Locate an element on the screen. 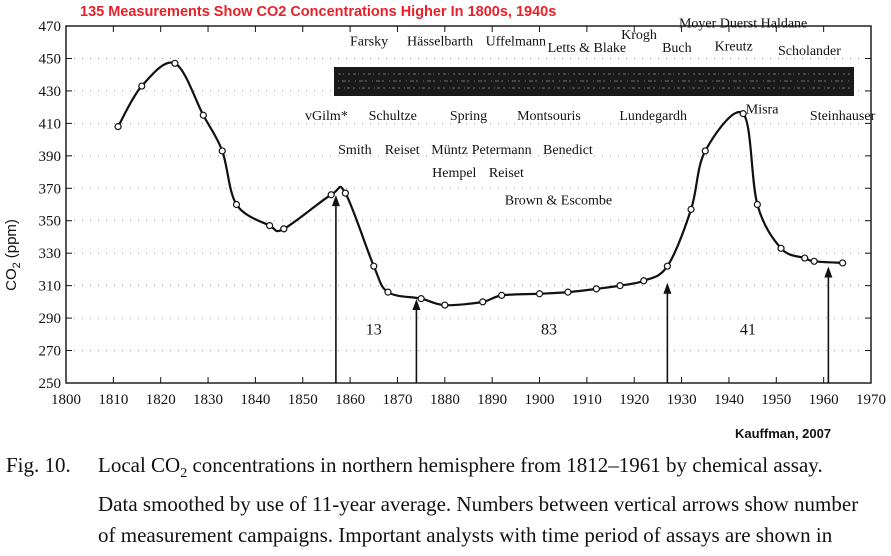  campaign-count: 83 is located at coordinates (549, 329).